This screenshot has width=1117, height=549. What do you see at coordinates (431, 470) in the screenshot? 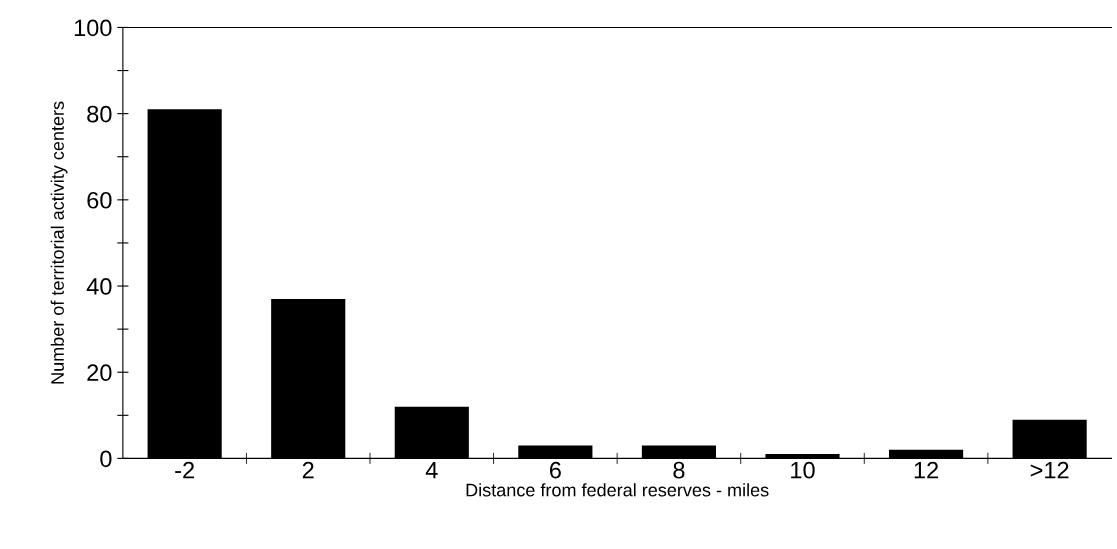
I see `x-tick-label: 4` at bounding box center [431, 470].